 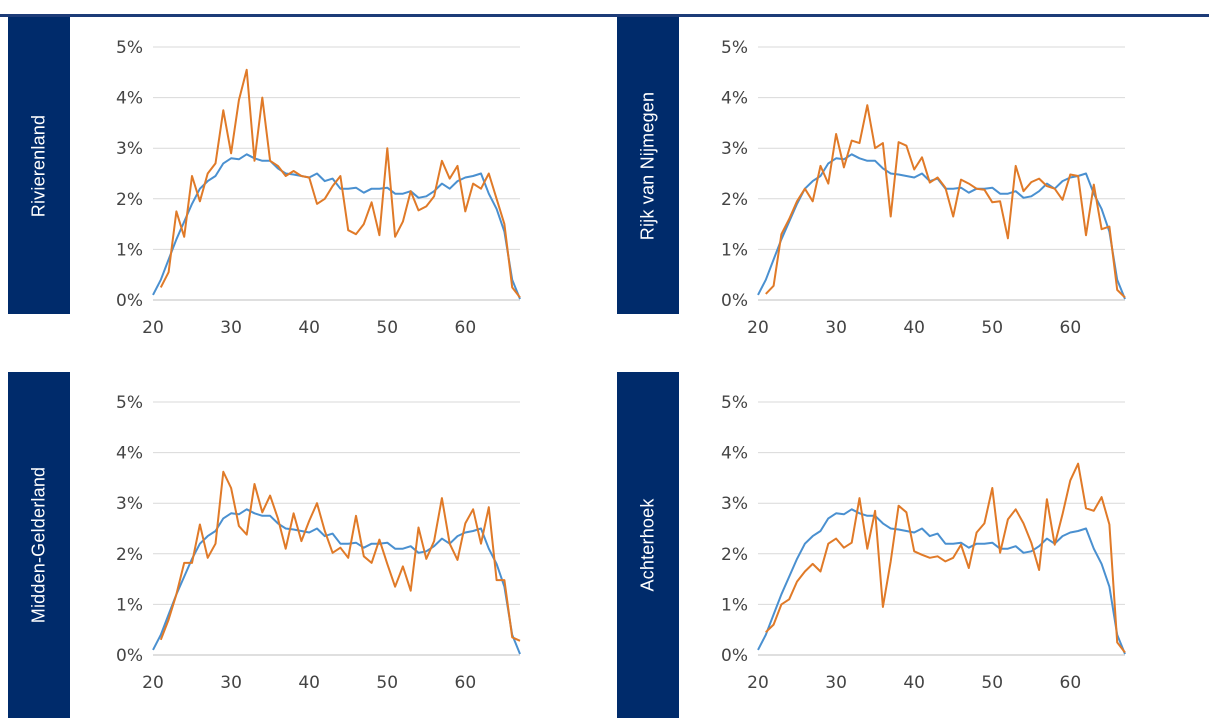 I want to click on region-tab-rivierenland: Rivierenland, so click(x=39, y=165).